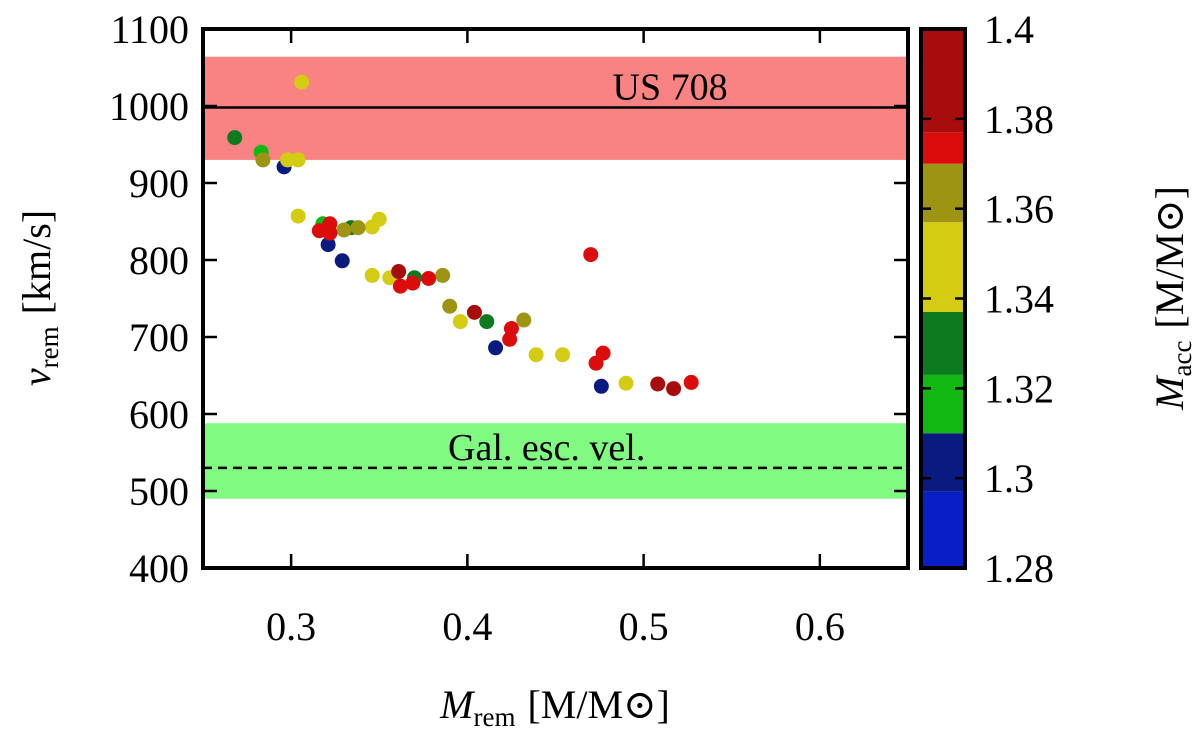 The width and height of the screenshot is (1200, 729). Describe the element at coordinates (159, 568) in the screenshot. I see `y-tick-label: 400` at that location.